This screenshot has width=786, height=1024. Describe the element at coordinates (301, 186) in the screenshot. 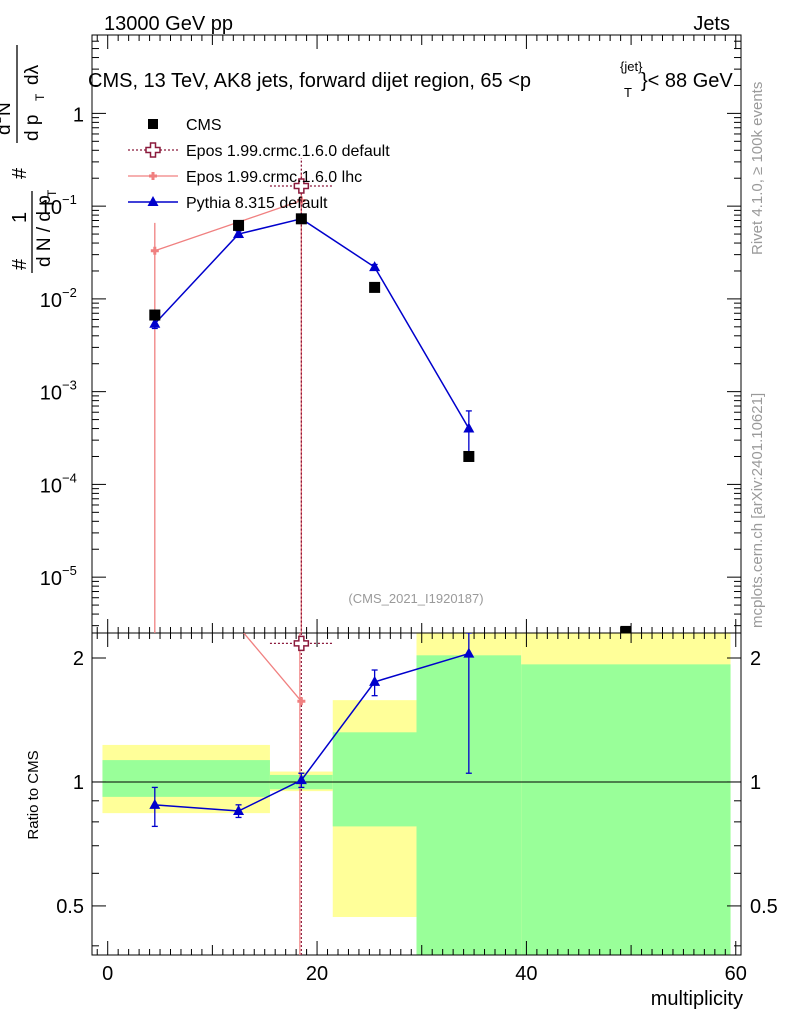

I see `epos-default-point` at that location.